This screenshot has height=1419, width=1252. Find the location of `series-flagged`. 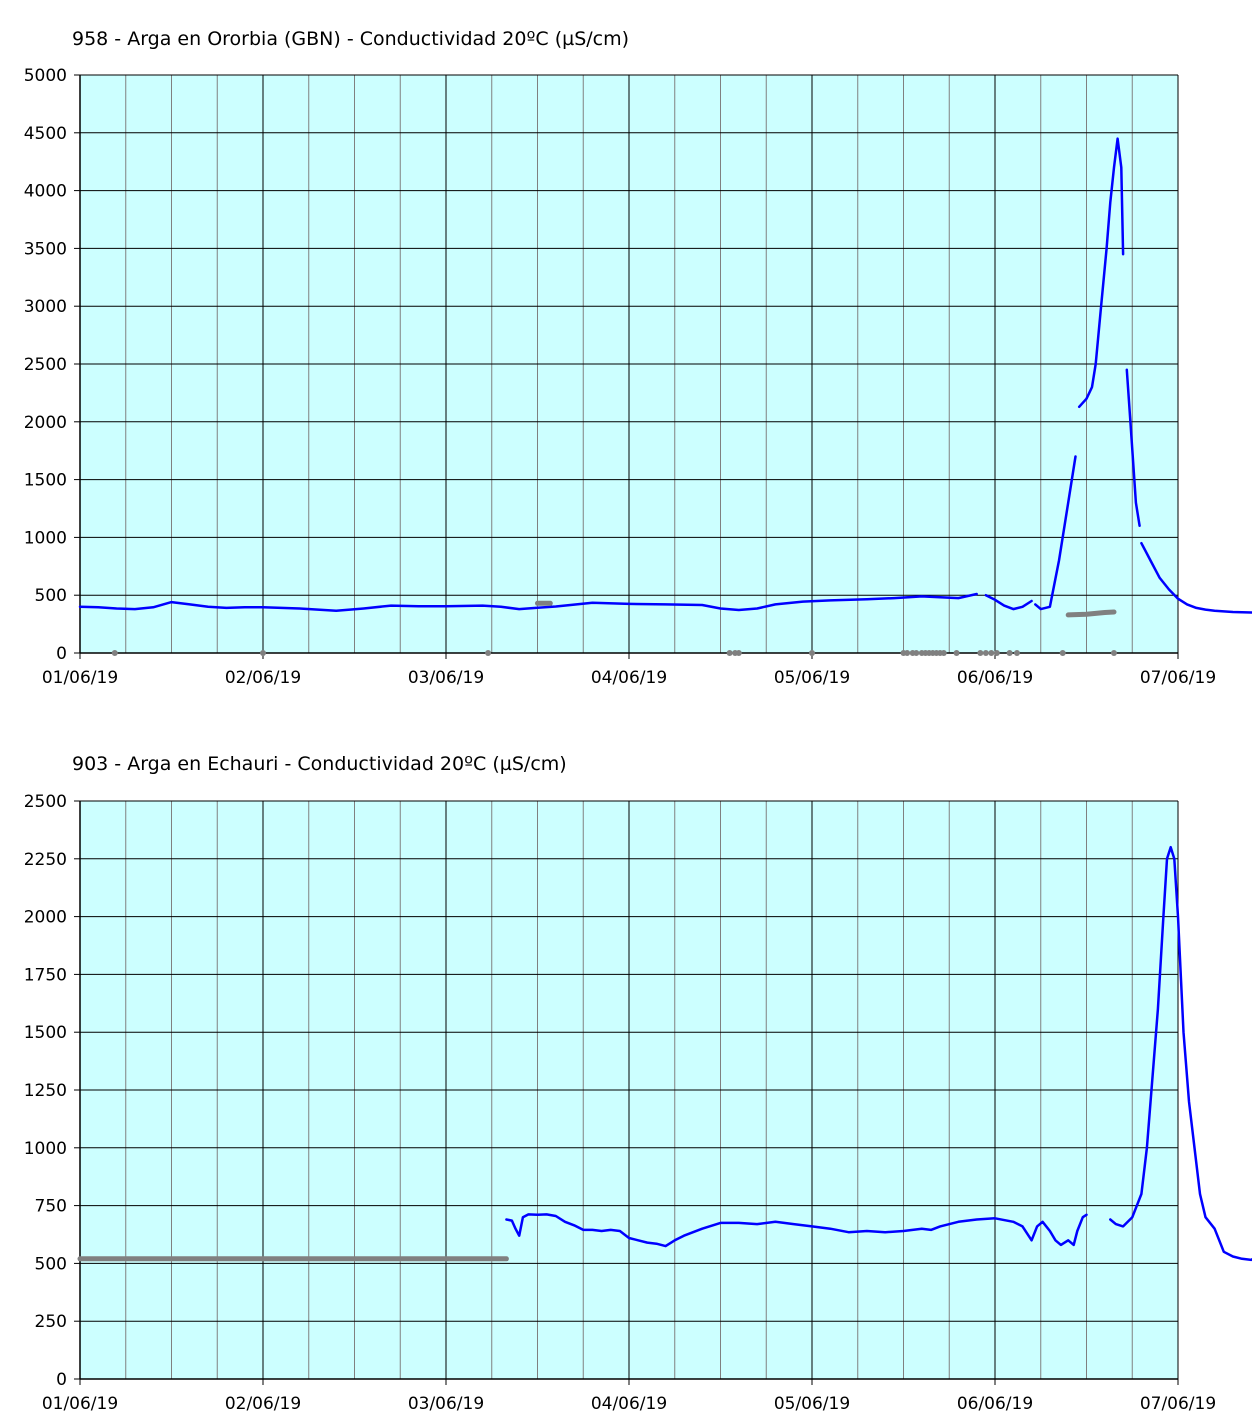

series-flagged is located at coordinates (614, 628).